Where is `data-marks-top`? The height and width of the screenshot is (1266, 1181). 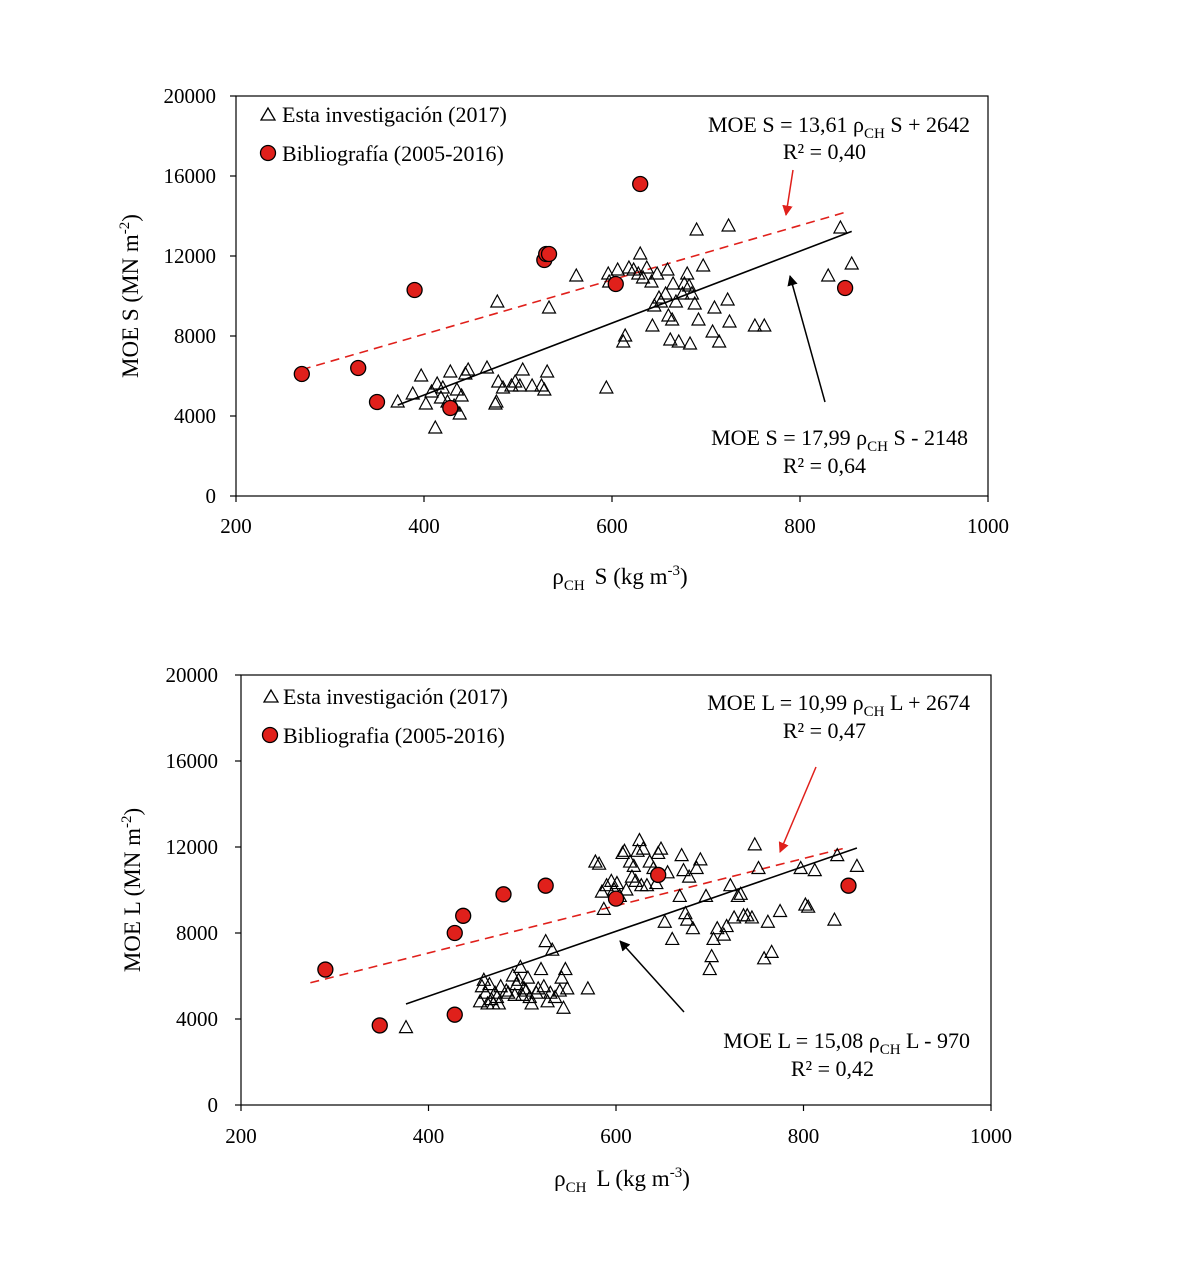 data-marks-top is located at coordinates (576, 304).